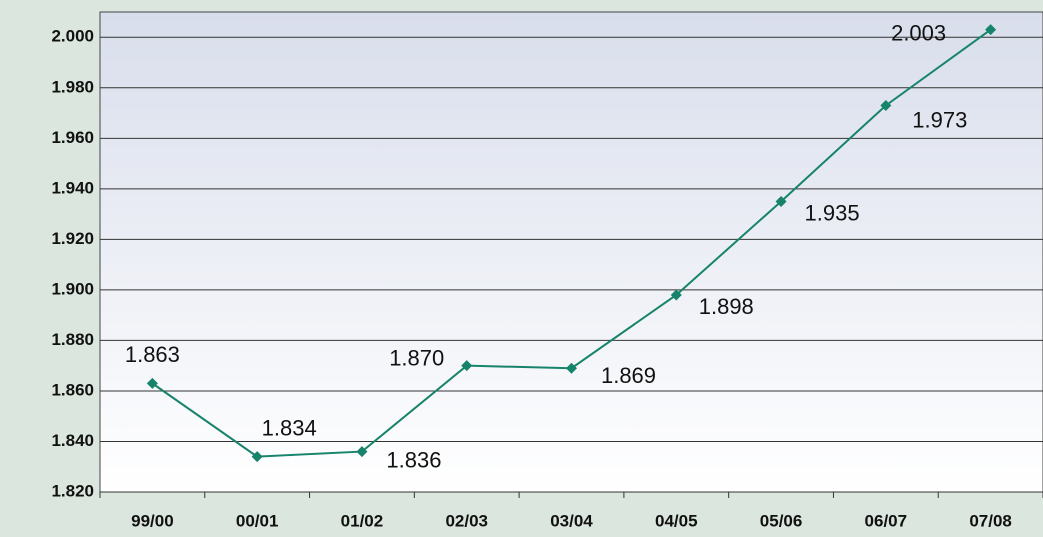 The width and height of the screenshot is (1043, 537). What do you see at coordinates (72, 36) in the screenshot?
I see `y-tick-label: 2.000` at bounding box center [72, 36].